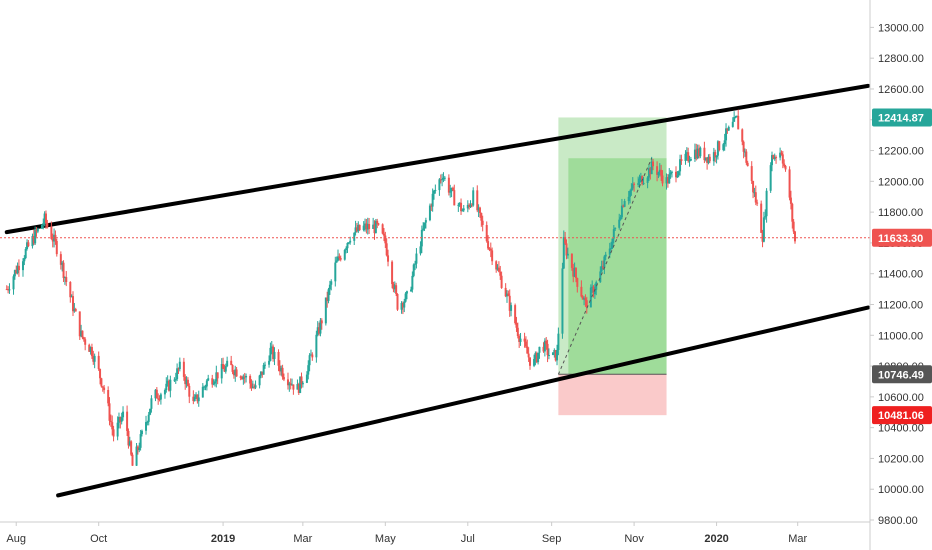  I want to click on x-tick-label: Aug, so click(16, 539).